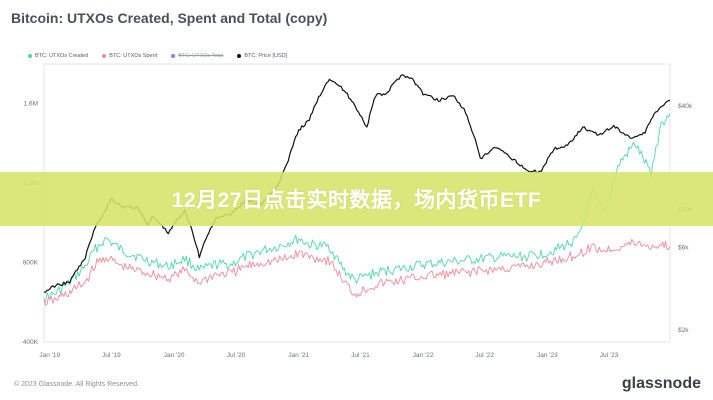 The image size is (713, 400). What do you see at coordinates (133, 56) in the screenshot?
I see `legend-label: BTC: UTXOs Spent` at bounding box center [133, 56].